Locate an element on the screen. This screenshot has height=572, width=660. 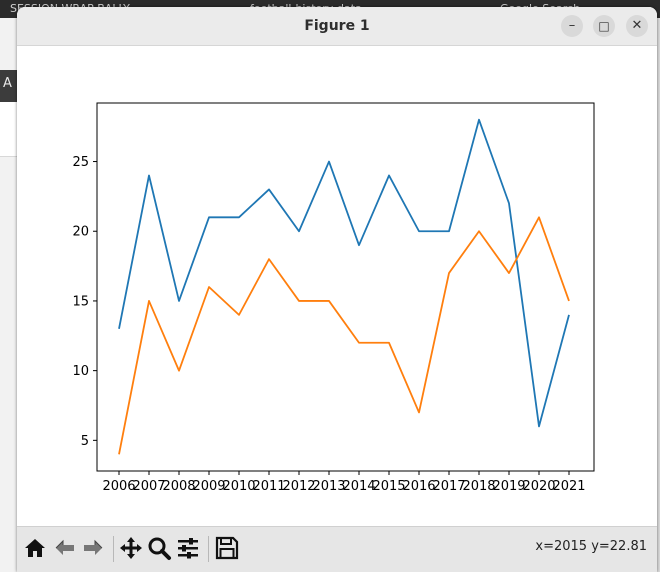
background-window is located at coordinates (658, 295).